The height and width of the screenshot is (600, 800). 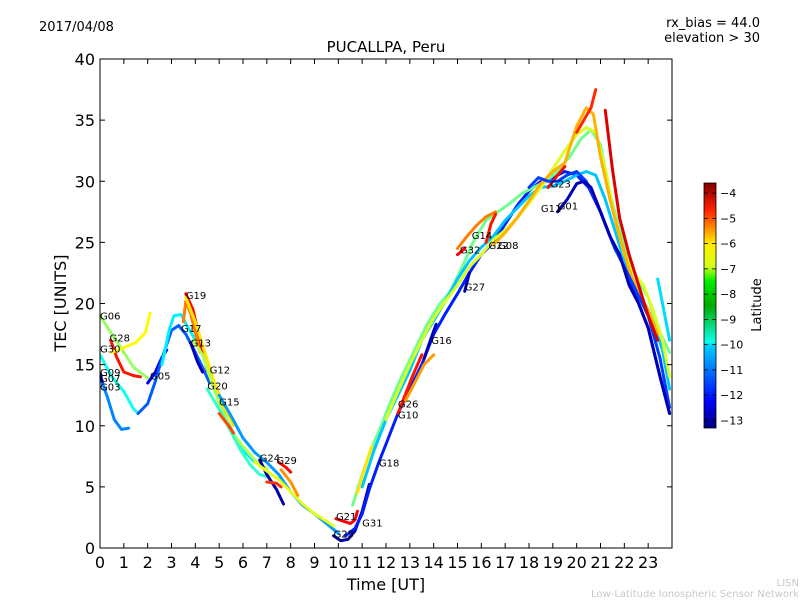 I want to click on series-G21, so click(x=346, y=517).